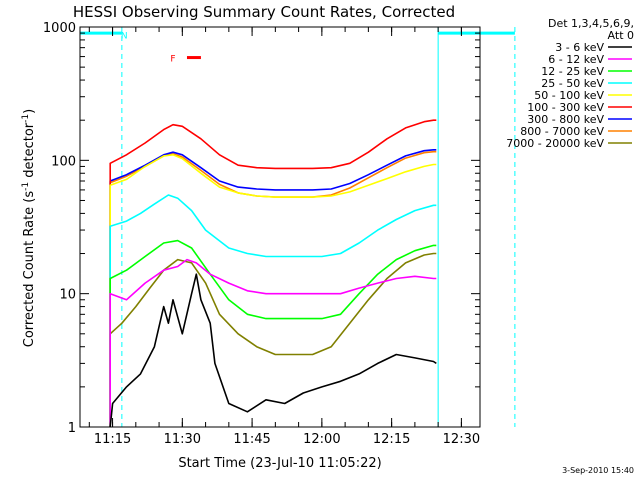  I want to click on legend-entry-label: 6 - 12 keV, so click(576, 59).